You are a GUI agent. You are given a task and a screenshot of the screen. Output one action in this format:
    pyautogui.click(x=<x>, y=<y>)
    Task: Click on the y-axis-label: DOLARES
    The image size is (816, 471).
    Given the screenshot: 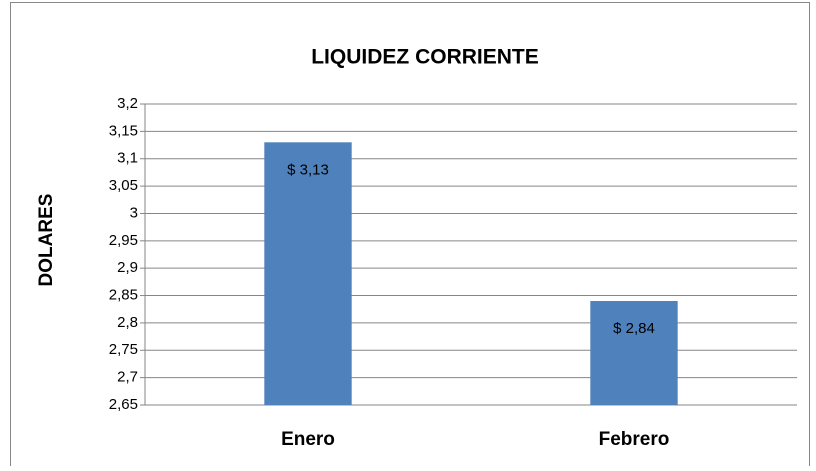 What is the action you would take?
    pyautogui.click(x=46, y=240)
    